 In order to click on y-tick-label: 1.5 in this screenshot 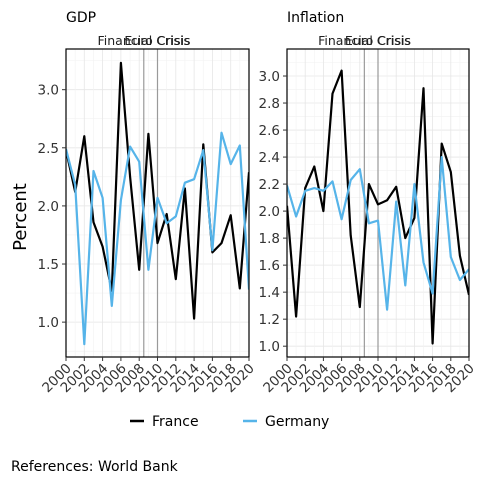, I will do `click(48, 265)`.